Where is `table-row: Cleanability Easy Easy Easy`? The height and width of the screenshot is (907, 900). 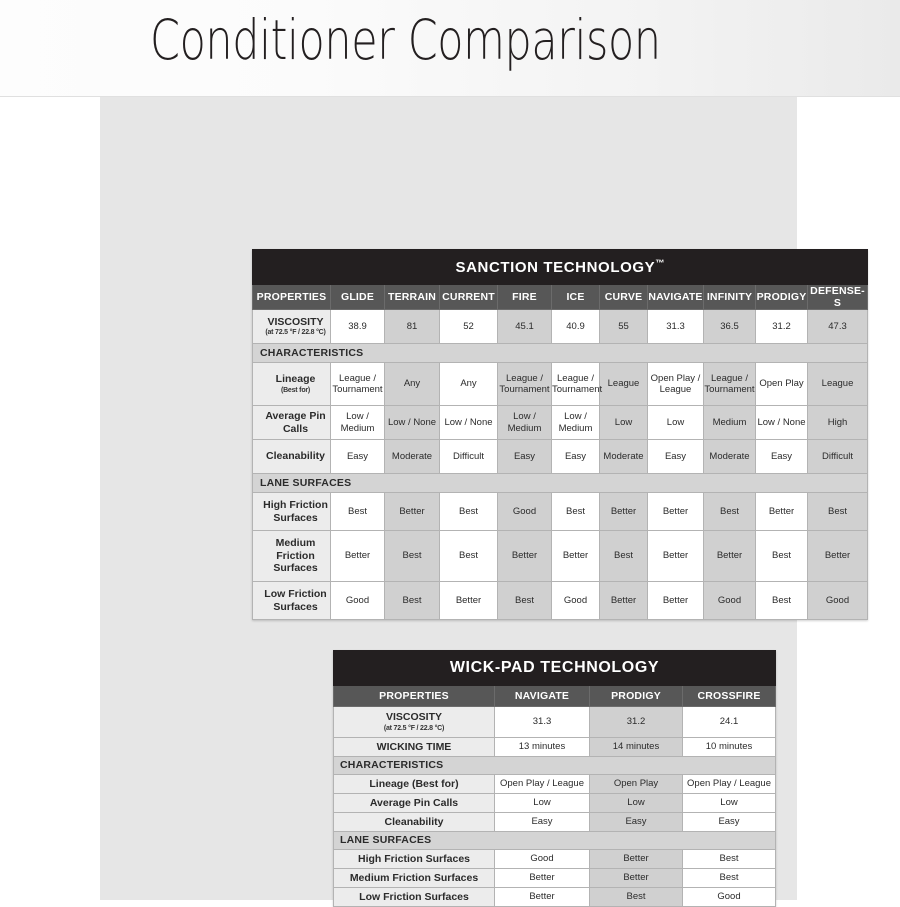 table-row: Cleanability Easy Easy Easy is located at coordinates (555, 822).